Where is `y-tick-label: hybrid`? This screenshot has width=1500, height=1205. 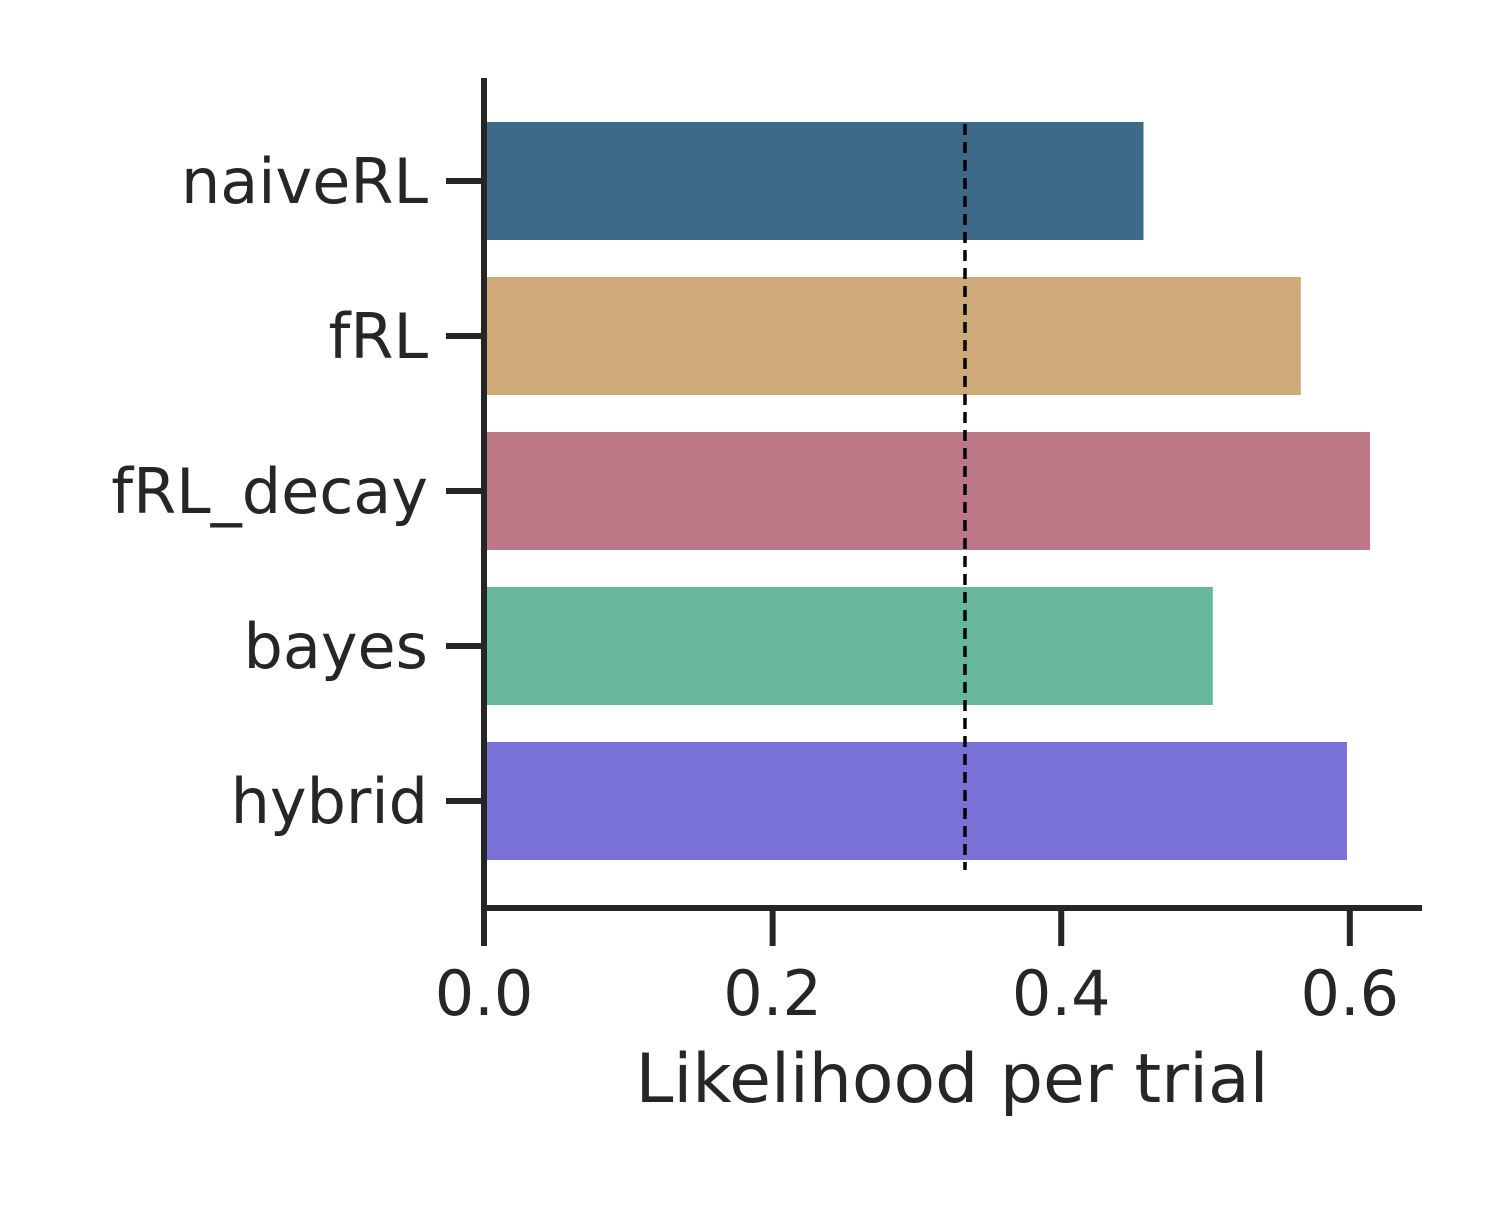 y-tick-label: hybrid is located at coordinates (329, 801).